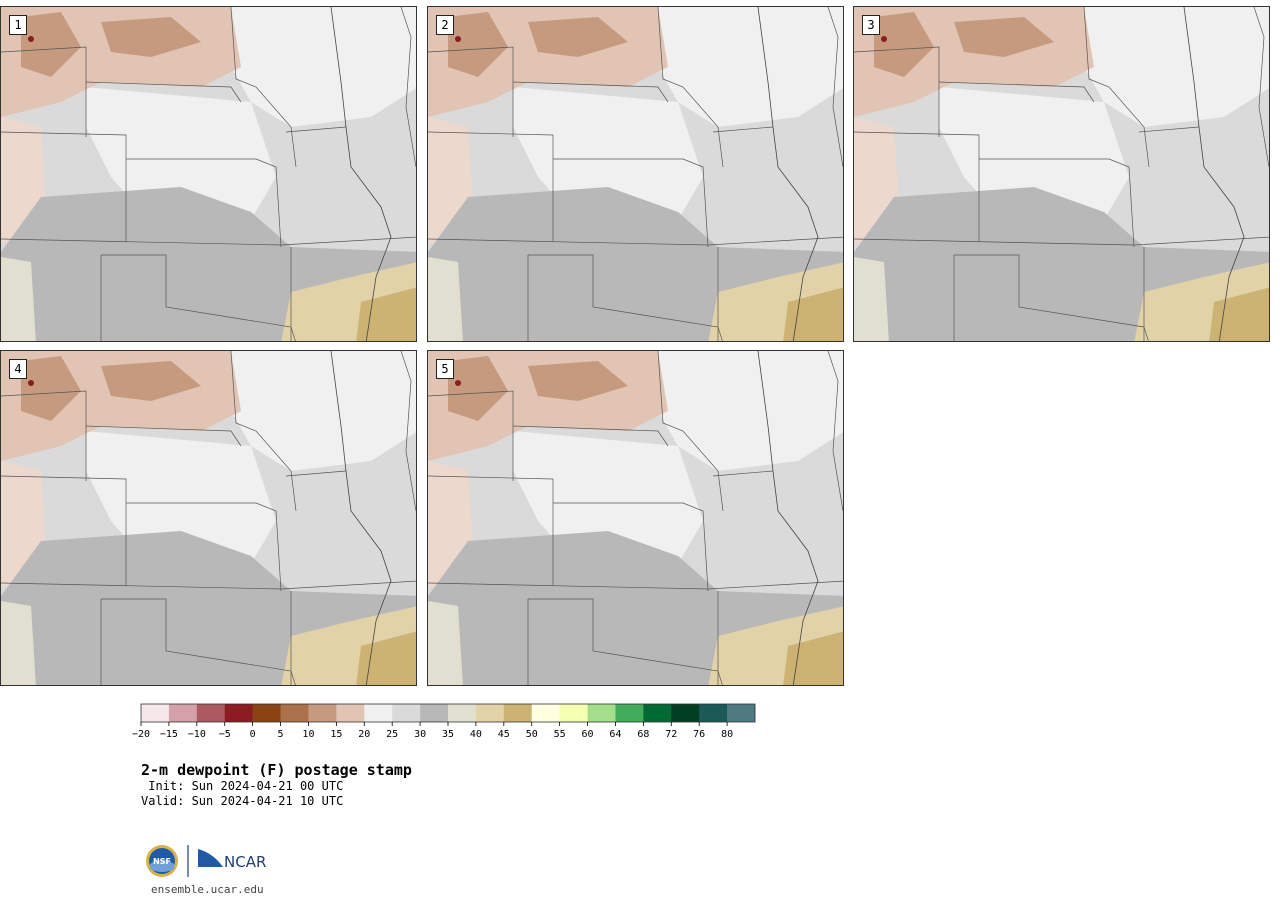 The width and height of the screenshot is (1280, 901). Describe the element at coordinates (18, 369) in the screenshot. I see `member-number: 4` at that location.